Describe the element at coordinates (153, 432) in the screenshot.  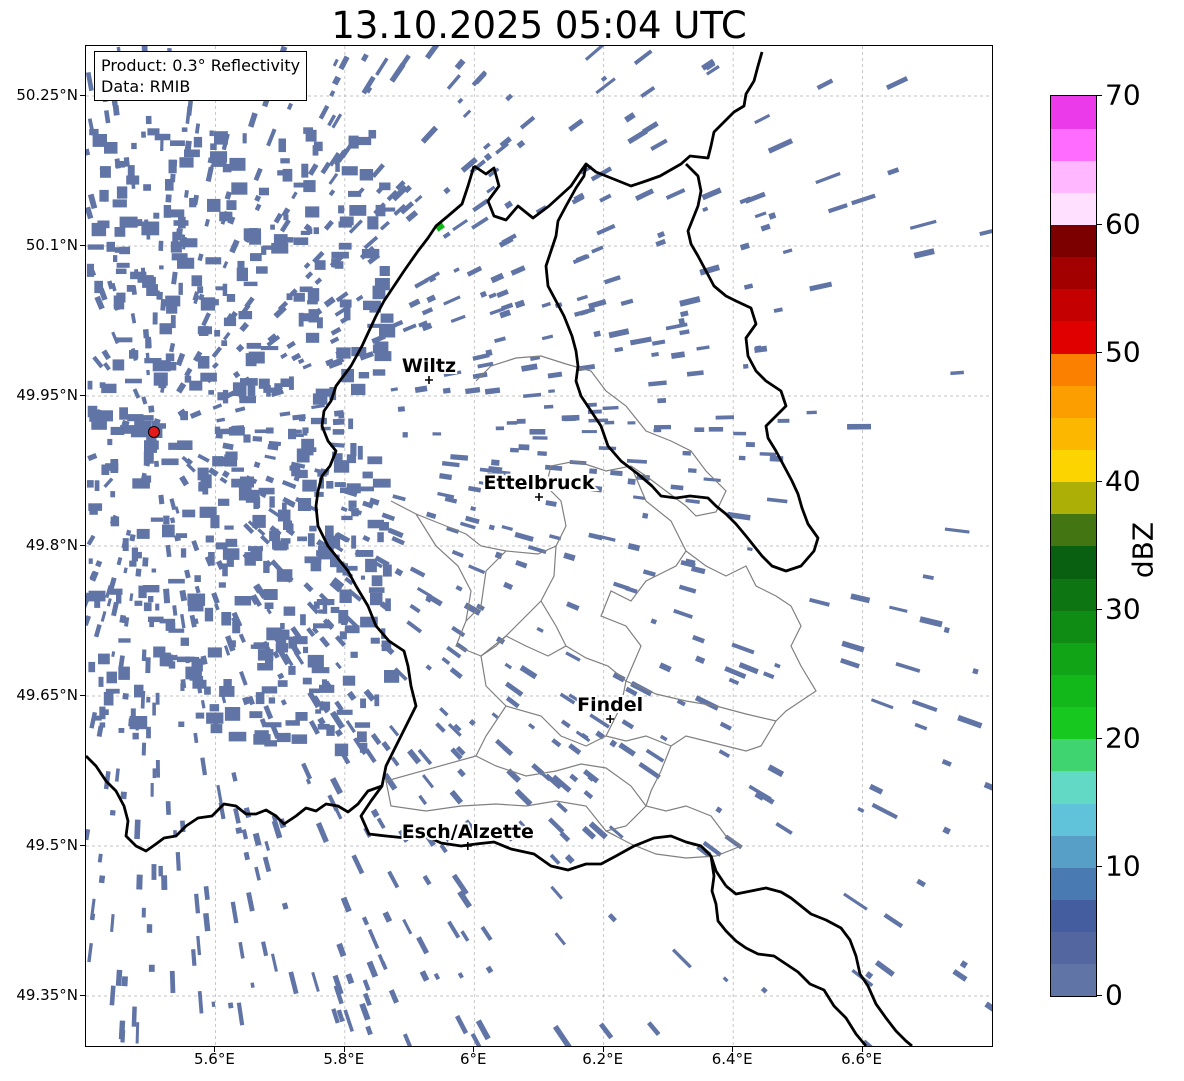
I see `radar-site-marker` at that location.